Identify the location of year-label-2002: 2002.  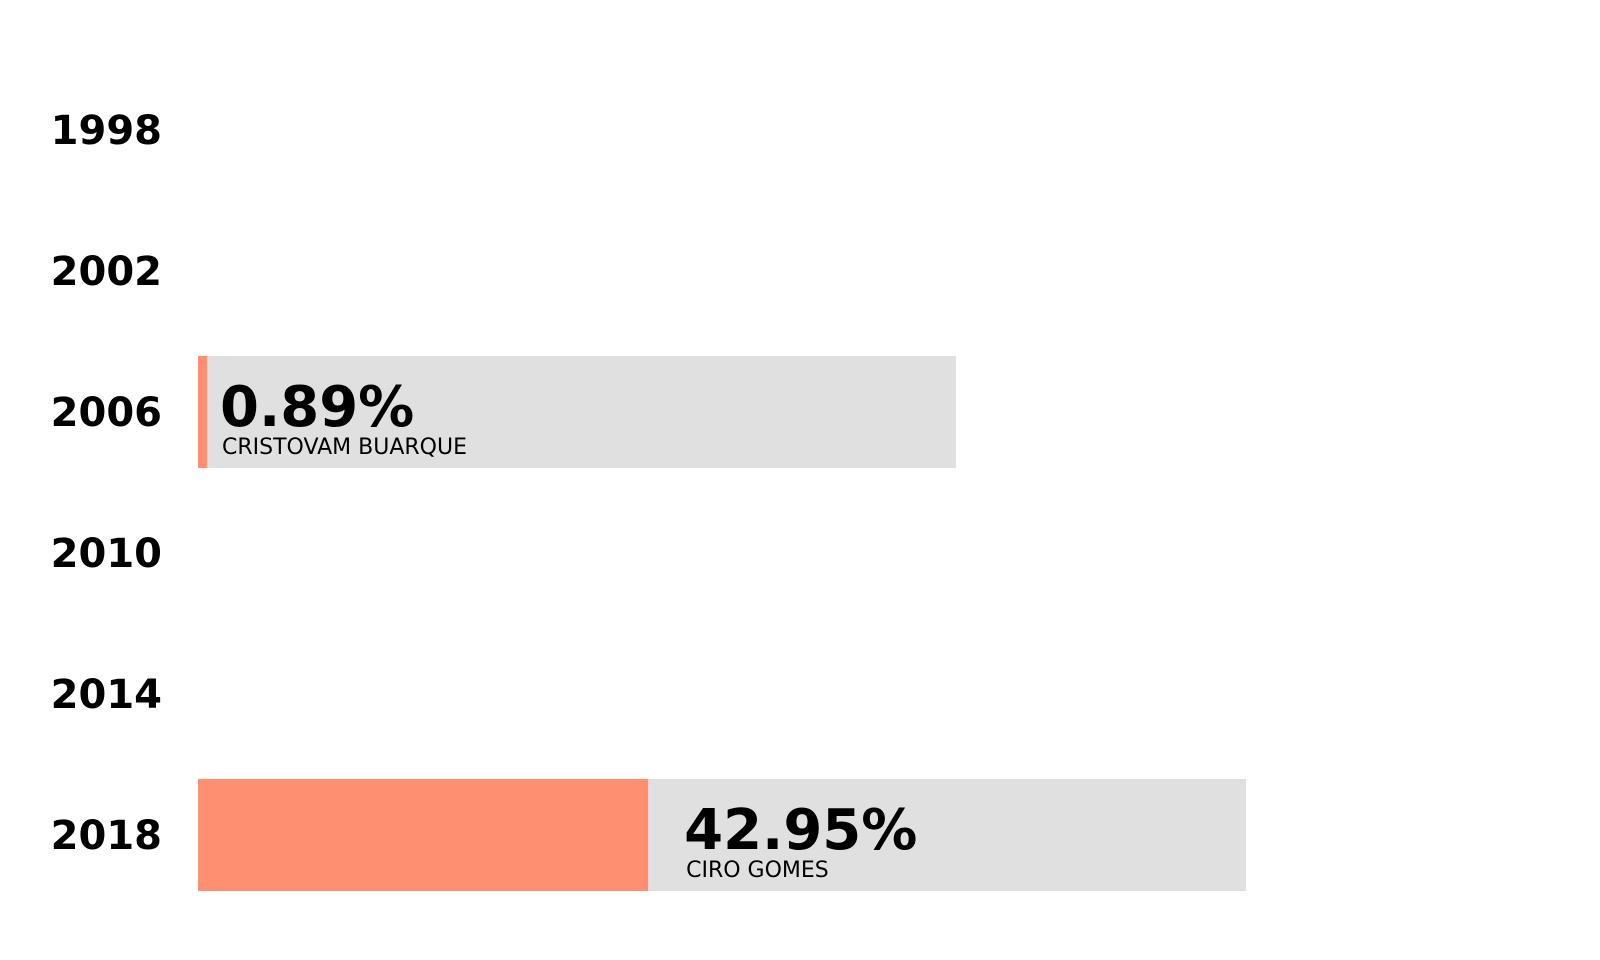
(106, 272).